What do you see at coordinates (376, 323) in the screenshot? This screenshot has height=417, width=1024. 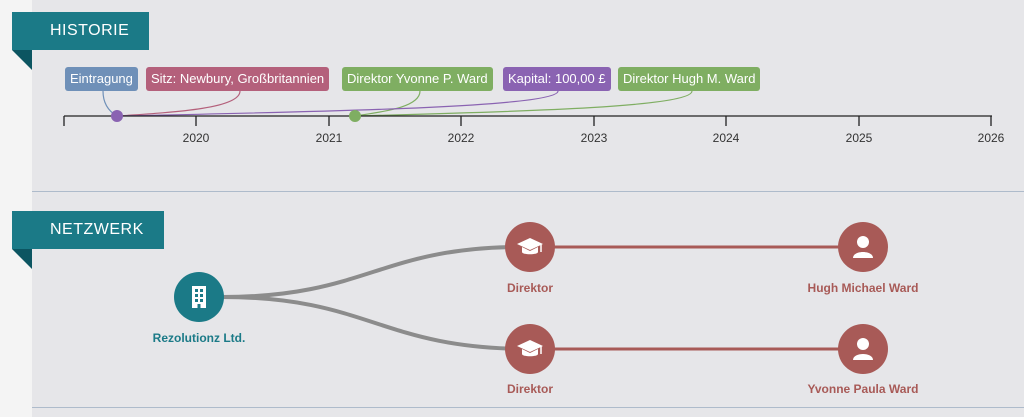 I see `edge-company-role2` at bounding box center [376, 323].